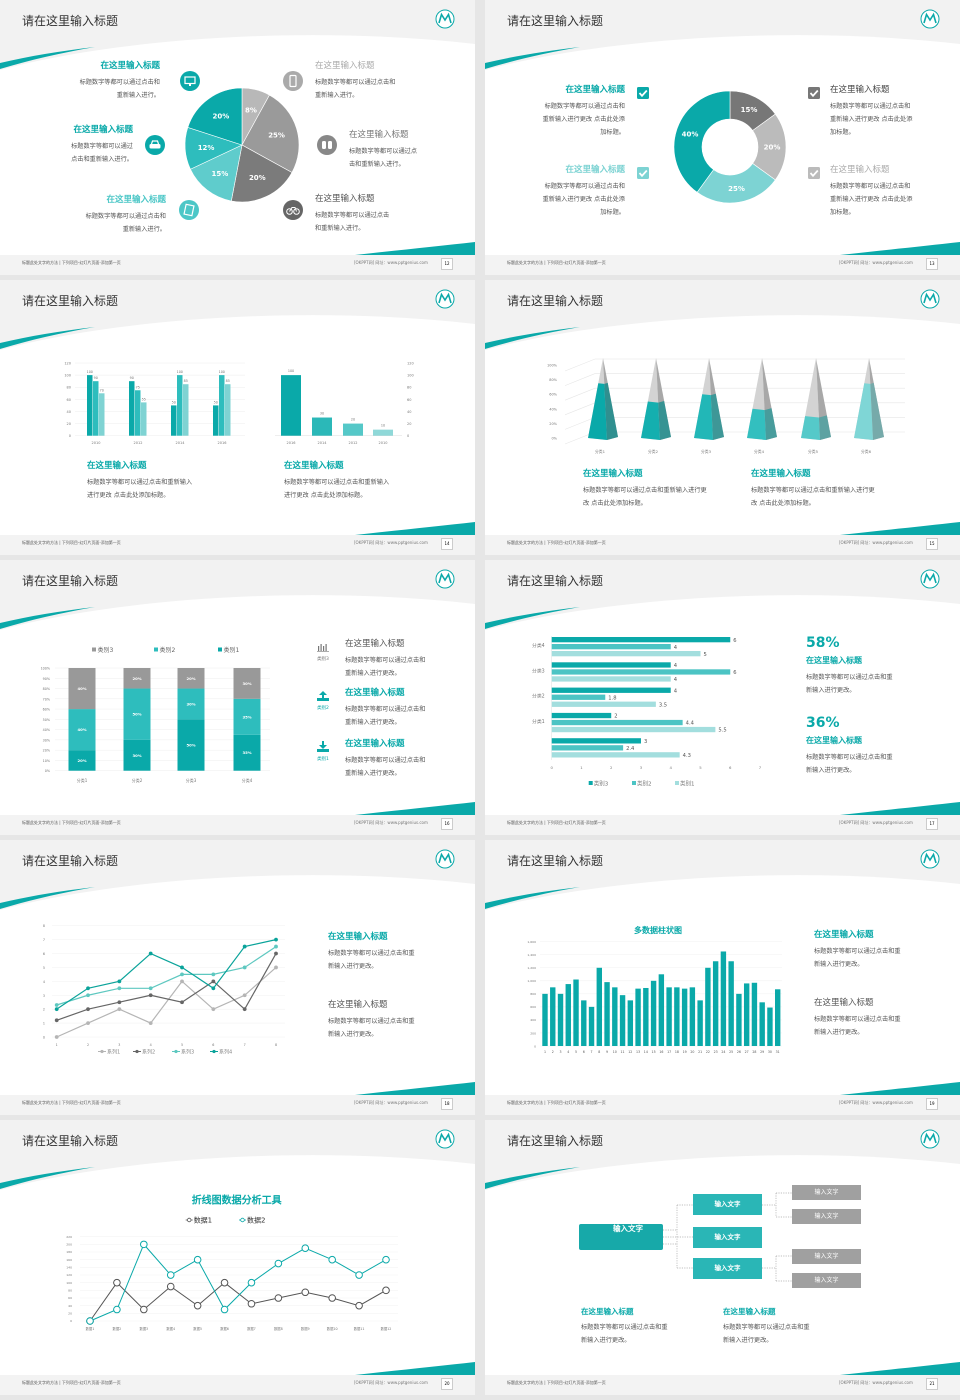 This screenshot has width=960, height=1400. Describe the element at coordinates (538, 645) in the screenshot. I see `y-category-label: 分类4` at that location.